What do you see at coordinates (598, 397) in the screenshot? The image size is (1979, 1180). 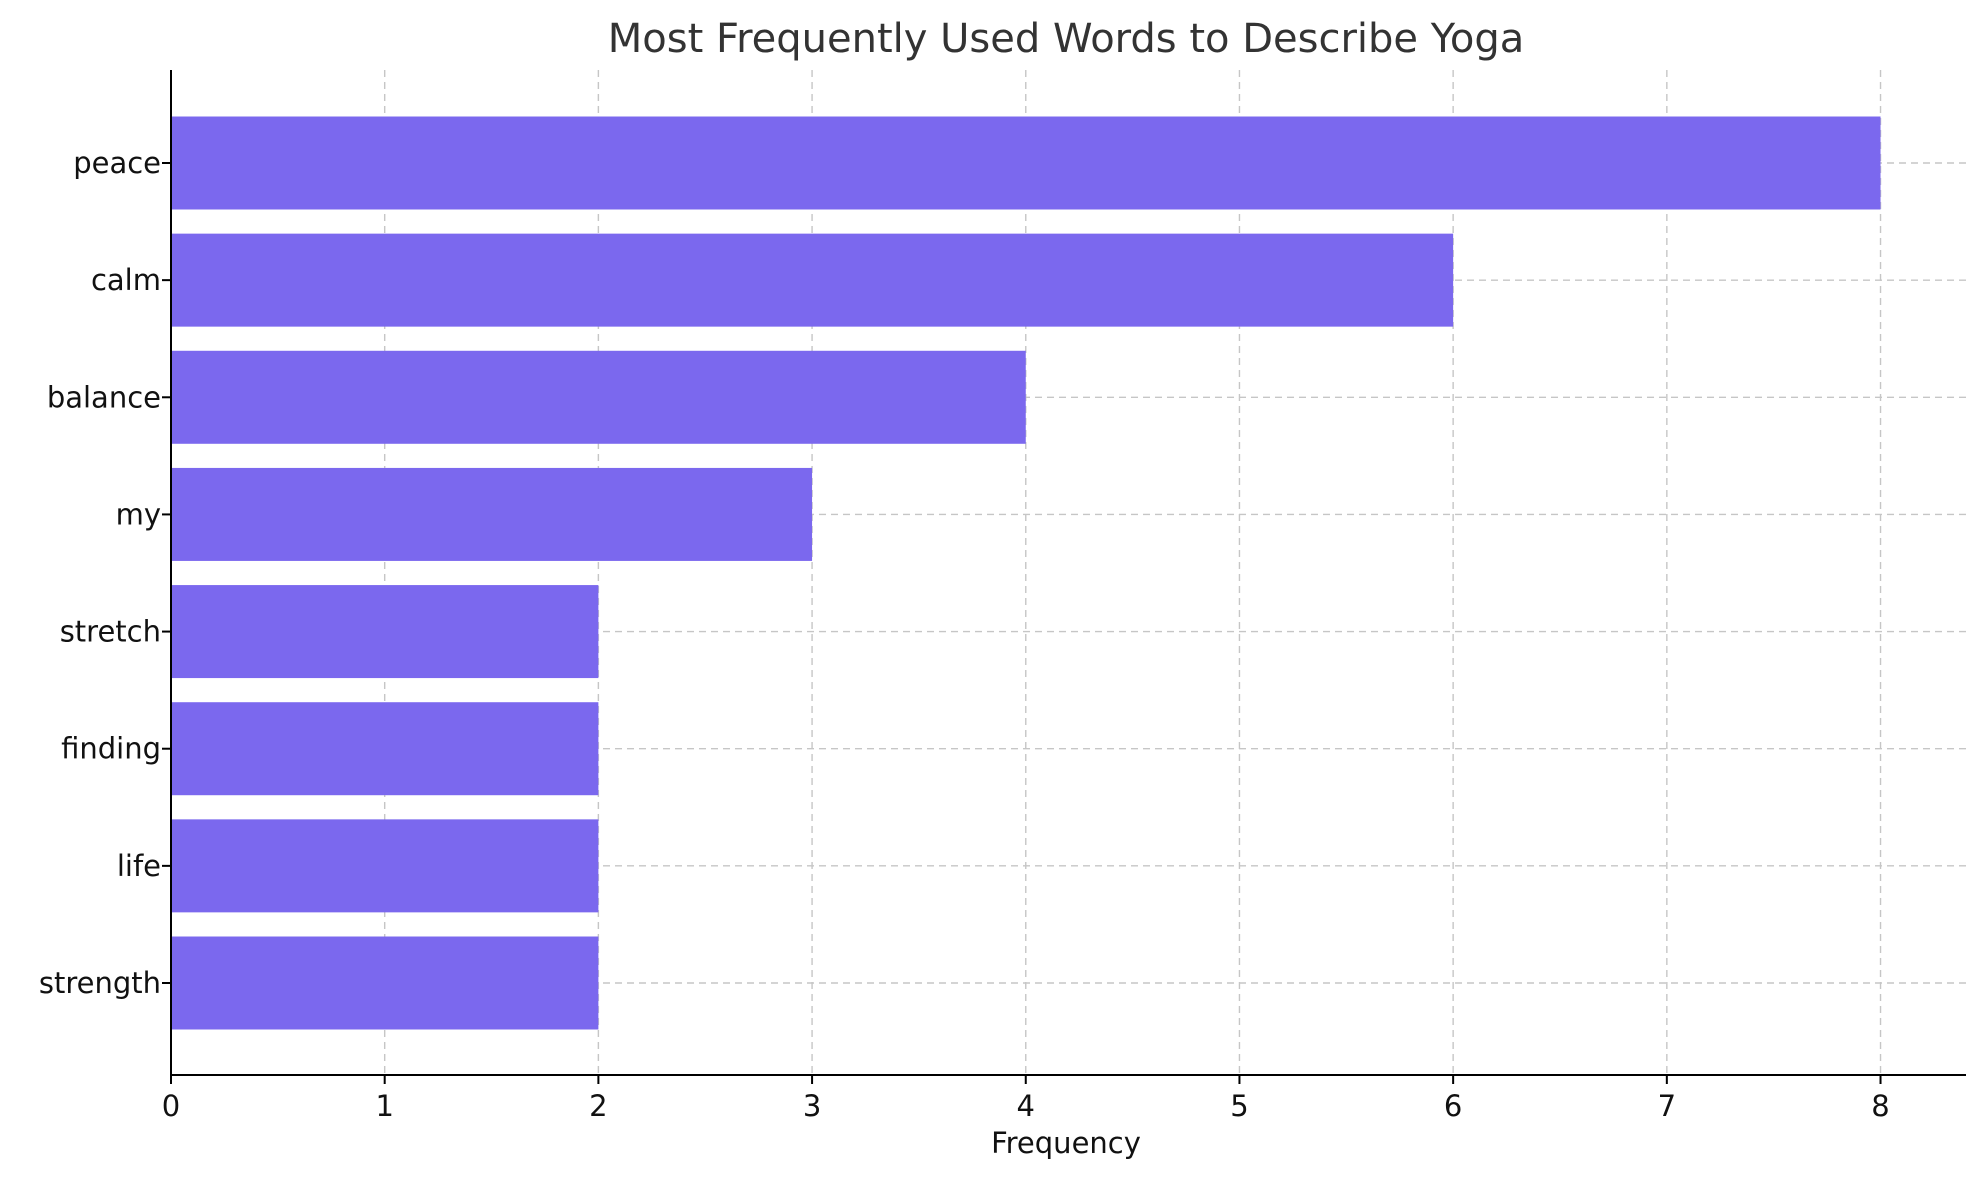 I see `bar-balance` at bounding box center [598, 397].